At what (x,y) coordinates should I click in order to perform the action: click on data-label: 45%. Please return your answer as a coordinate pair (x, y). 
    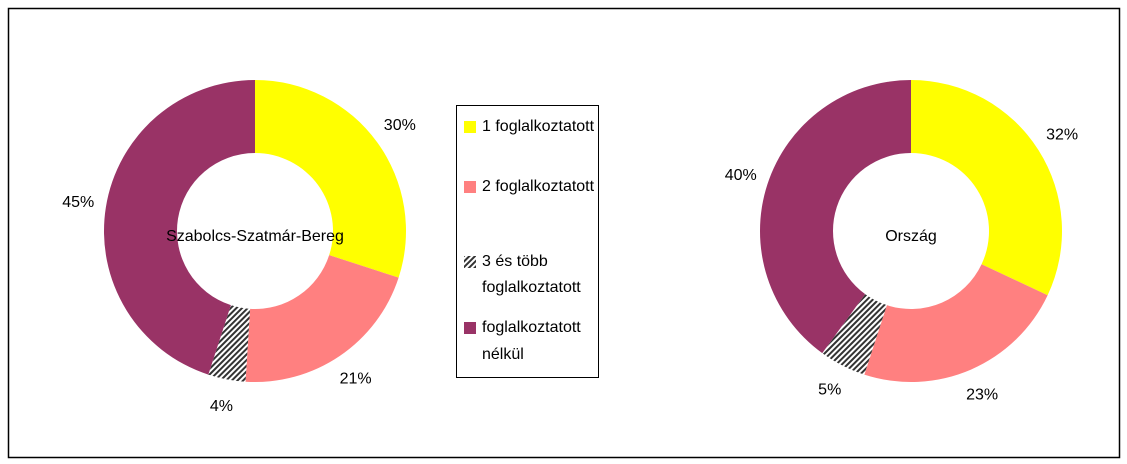
    Looking at the image, I should click on (78, 202).